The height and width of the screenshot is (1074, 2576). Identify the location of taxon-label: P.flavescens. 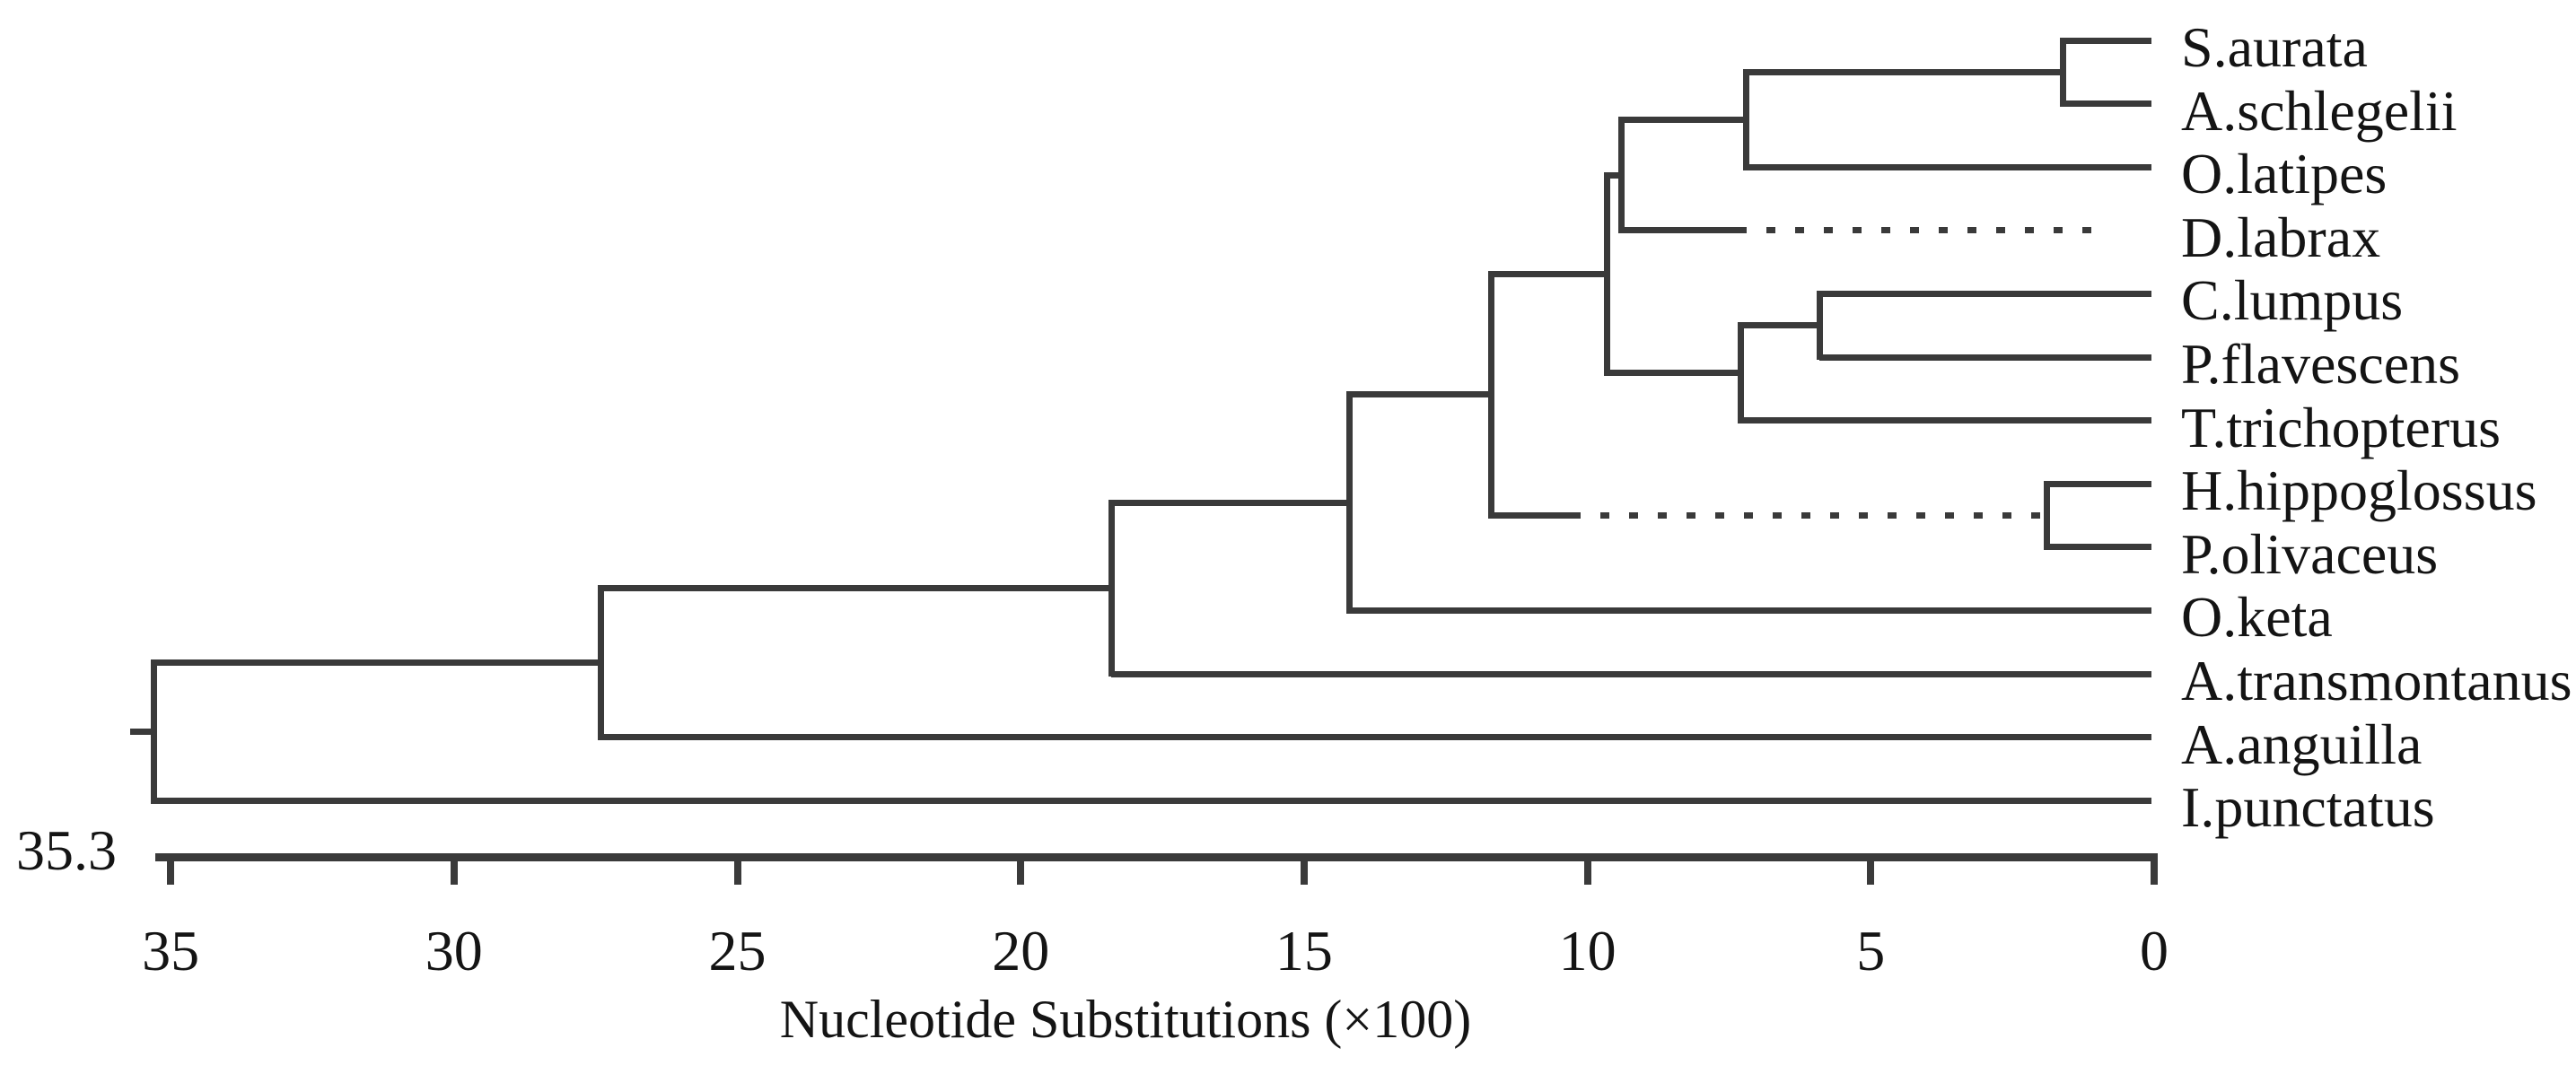
(2321, 364).